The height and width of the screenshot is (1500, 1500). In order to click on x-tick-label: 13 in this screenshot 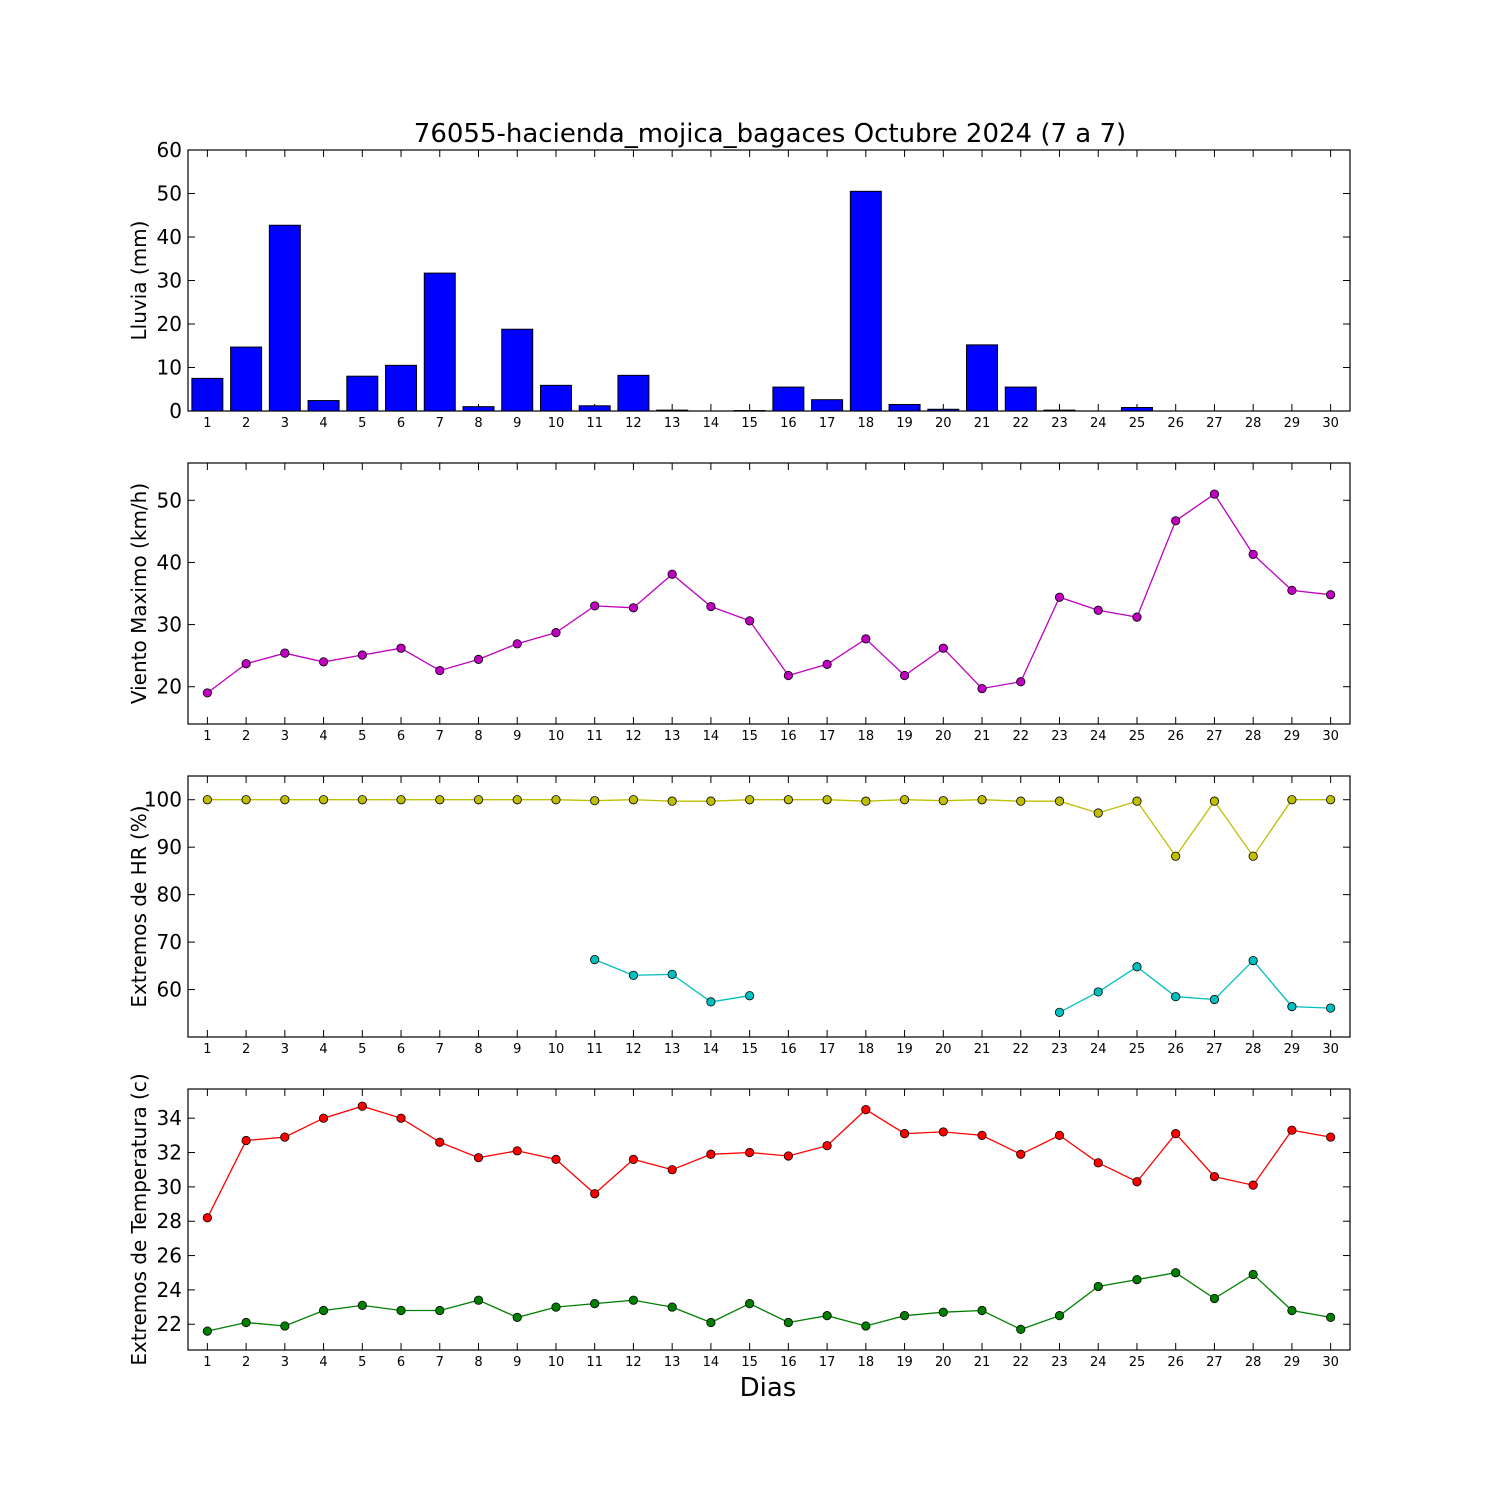, I will do `click(672, 736)`.